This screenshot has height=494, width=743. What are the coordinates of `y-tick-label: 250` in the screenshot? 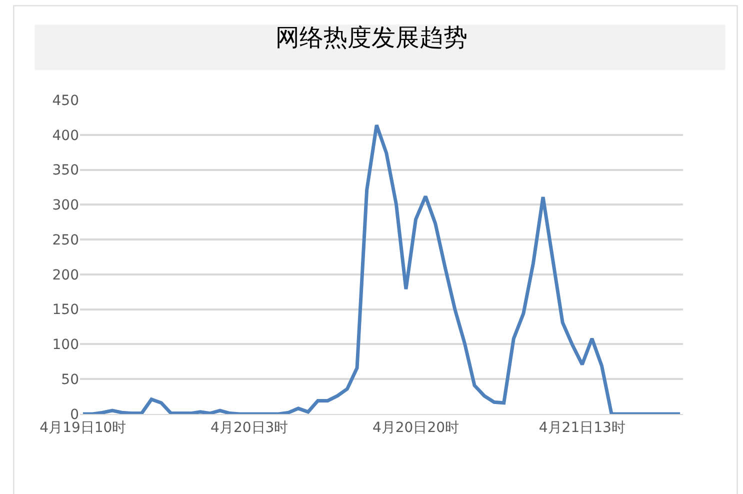 It's located at (65, 240).